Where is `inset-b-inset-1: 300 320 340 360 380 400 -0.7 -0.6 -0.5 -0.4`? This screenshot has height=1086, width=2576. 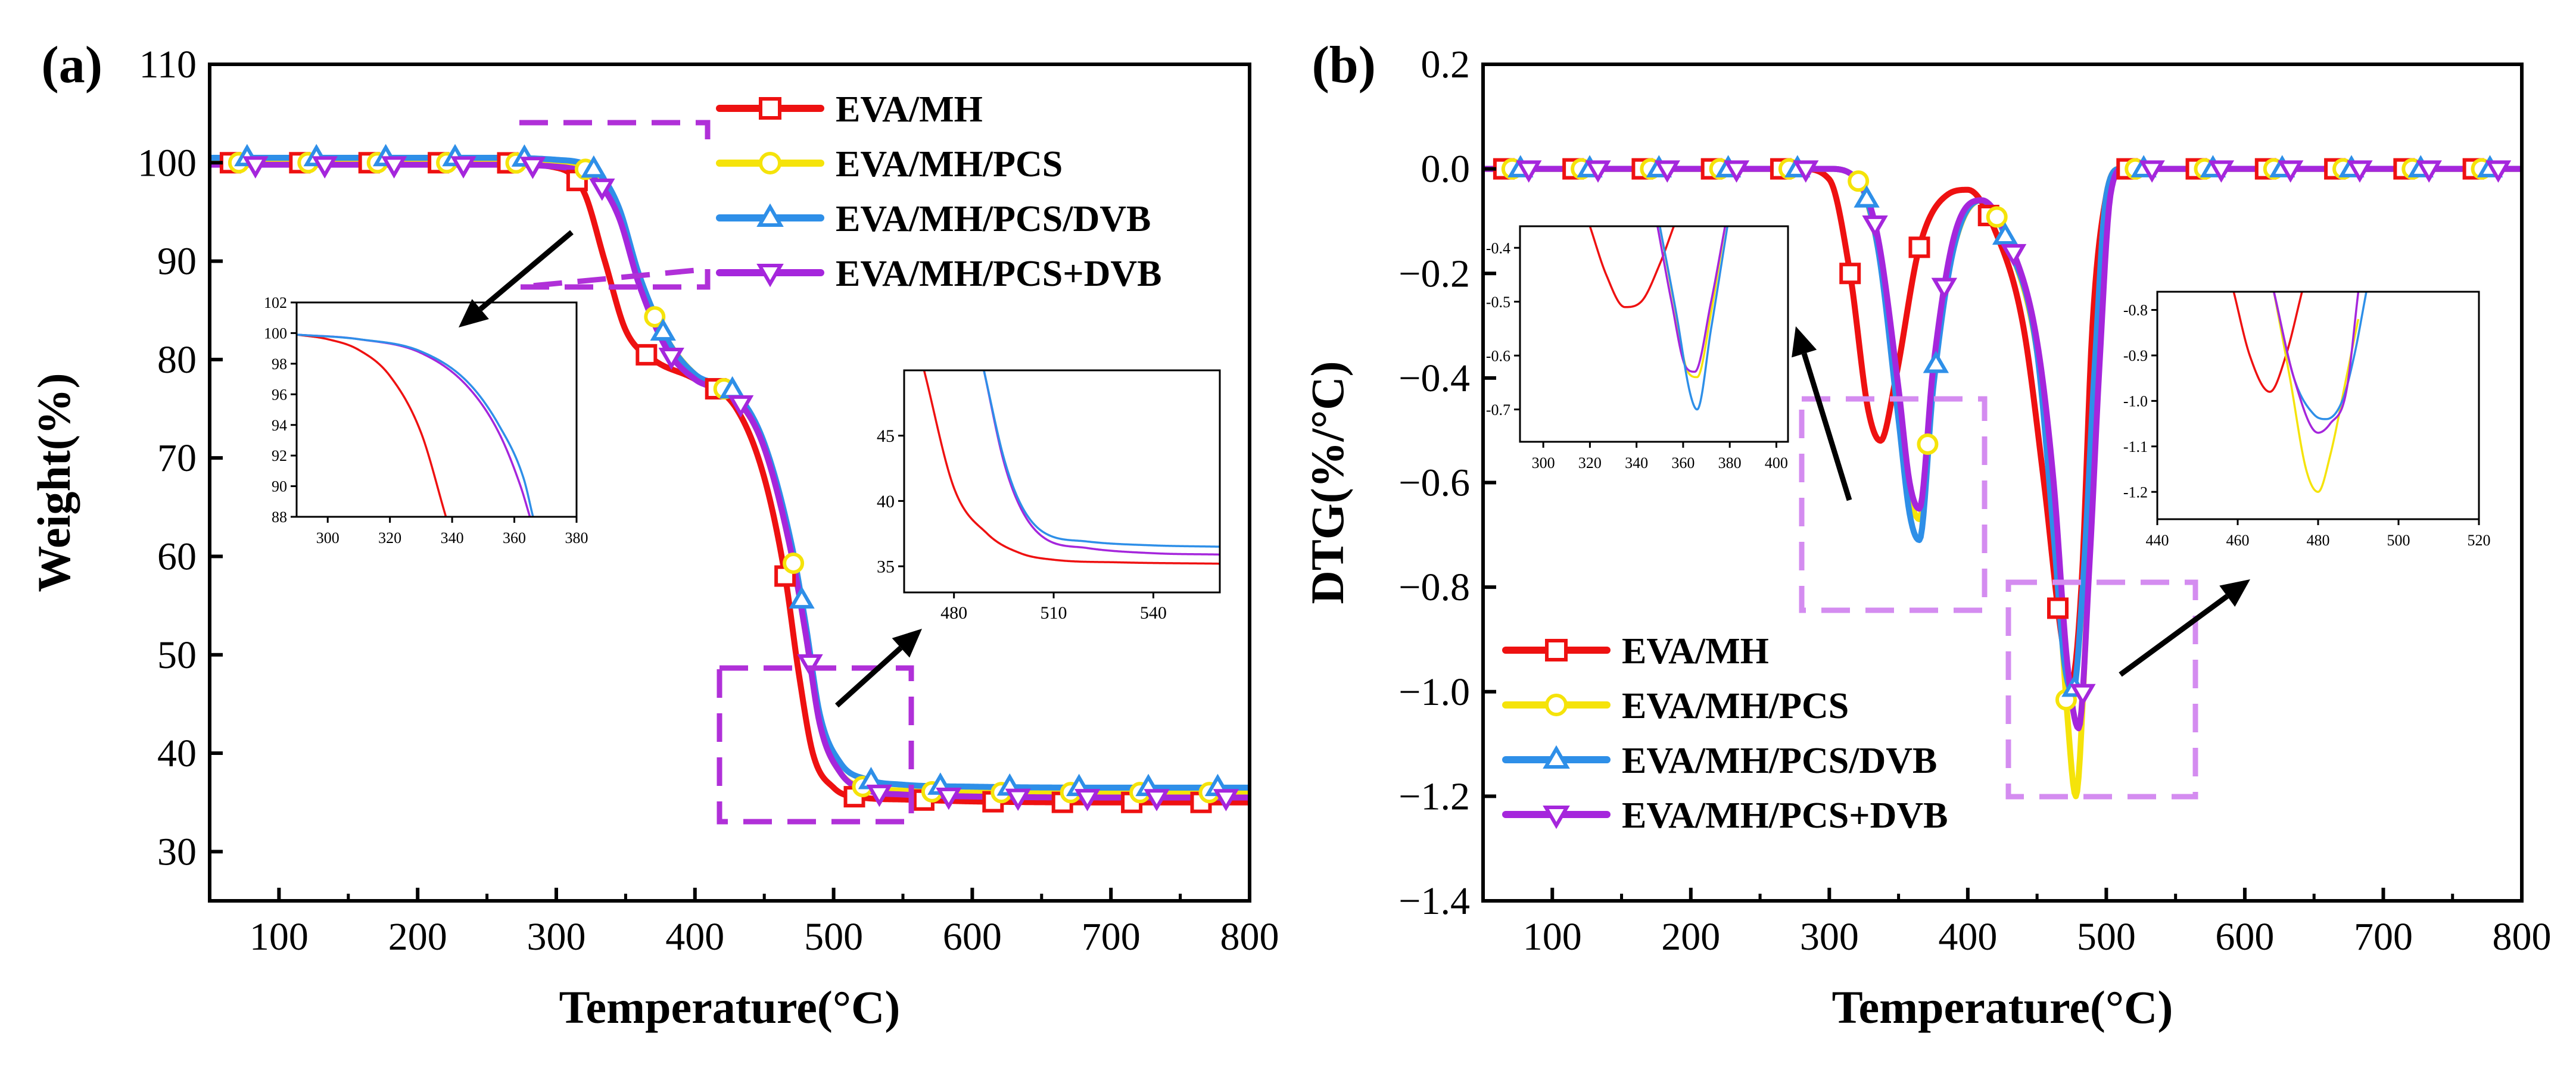 inset-b-inset-1: 300 320 340 360 380 400 -0.7 -0.6 -0.5 -0.4 is located at coordinates (1638, 348).